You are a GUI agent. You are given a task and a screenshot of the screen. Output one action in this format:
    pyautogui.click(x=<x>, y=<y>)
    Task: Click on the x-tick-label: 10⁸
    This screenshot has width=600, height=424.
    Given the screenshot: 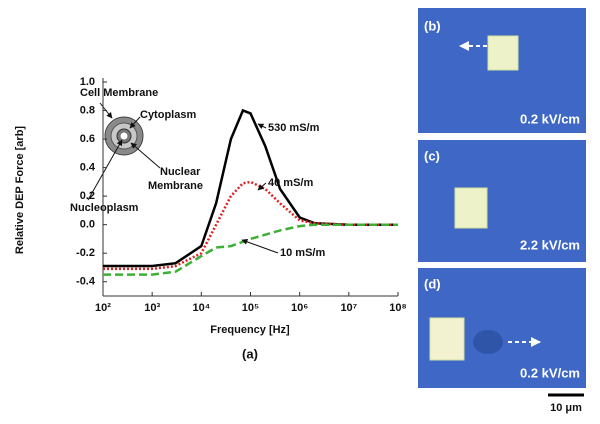 What is the action you would take?
    pyautogui.click(x=397, y=308)
    